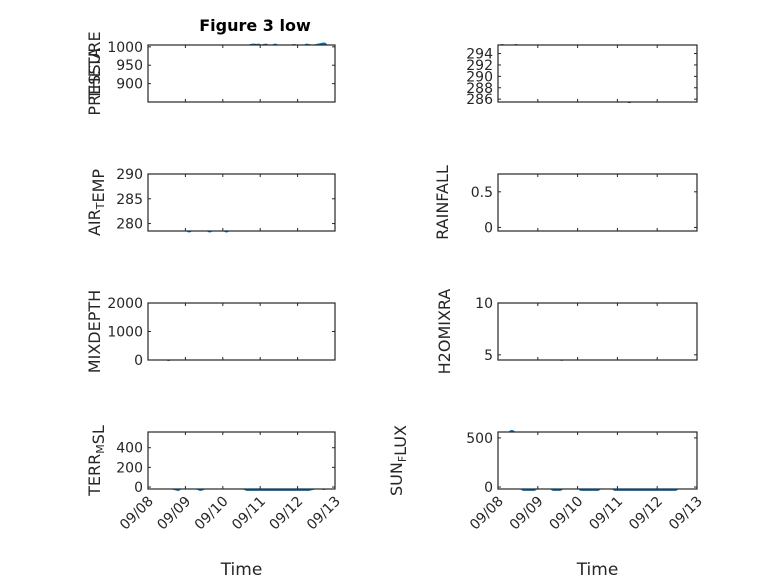 The width and height of the screenshot is (778, 583). What do you see at coordinates (444, 332) in the screenshot?
I see `y-axis-label: H2OMIXRA` at bounding box center [444, 332].